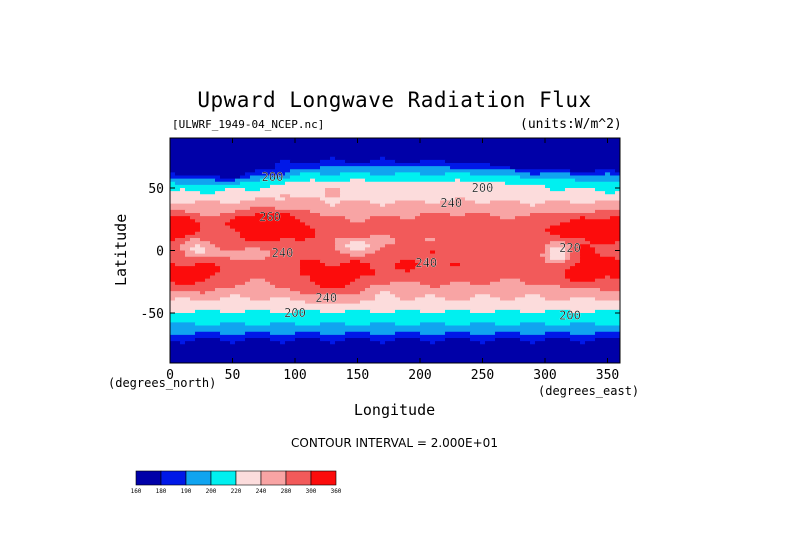 Image resolution: width=789 pixels, height=558 pixels. What do you see at coordinates (173, 478) in the screenshot?
I see `legend-swatch` at bounding box center [173, 478].